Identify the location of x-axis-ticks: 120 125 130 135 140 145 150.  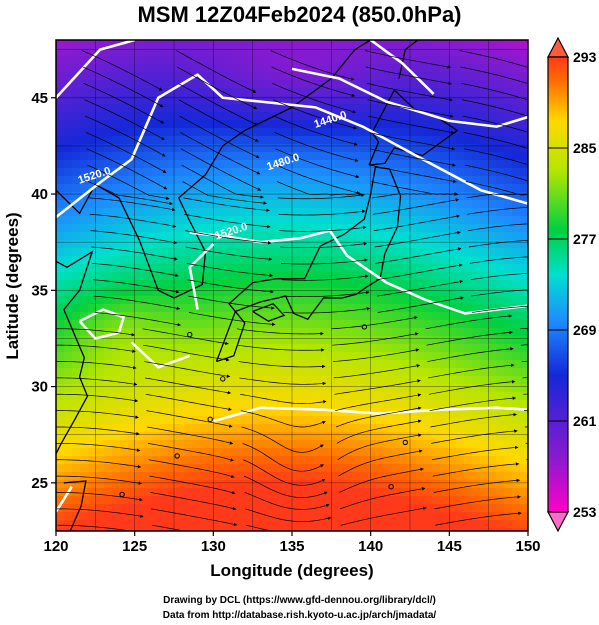
(292, 543).